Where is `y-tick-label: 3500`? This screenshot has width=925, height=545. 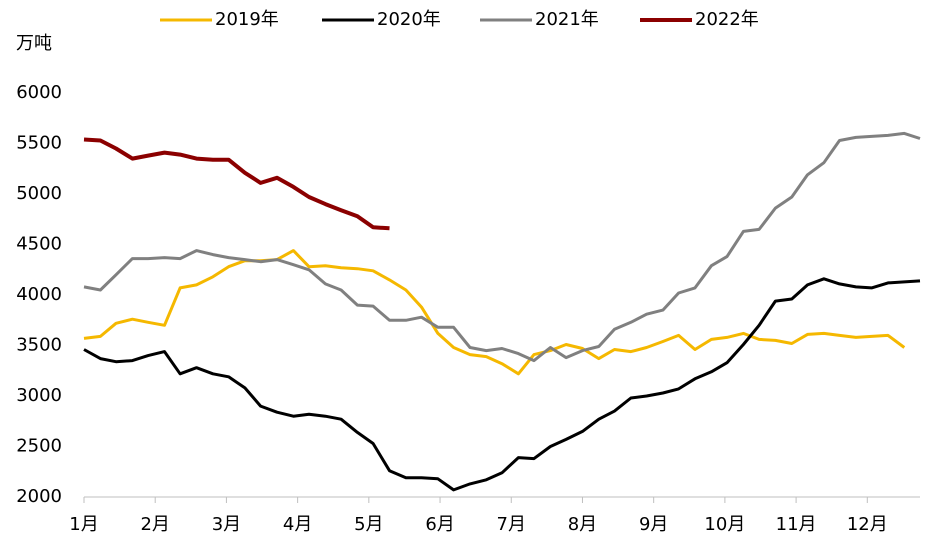 y-tick-label: 3500 is located at coordinates (39, 345).